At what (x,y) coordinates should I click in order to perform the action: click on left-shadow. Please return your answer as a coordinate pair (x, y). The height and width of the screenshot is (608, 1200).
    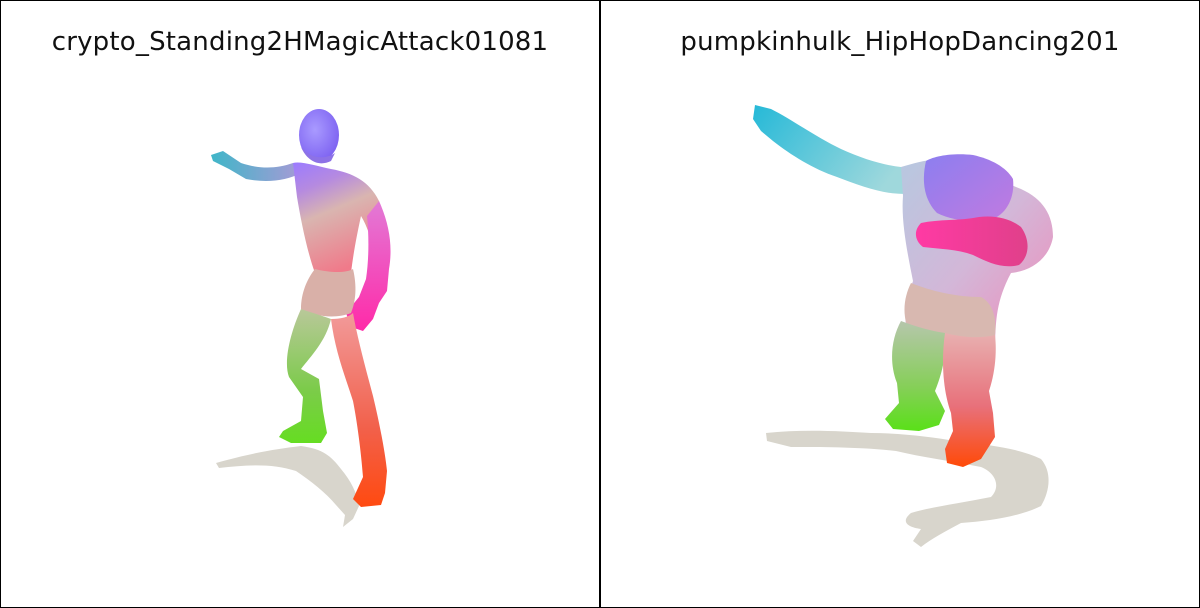
    Looking at the image, I should click on (287, 486).